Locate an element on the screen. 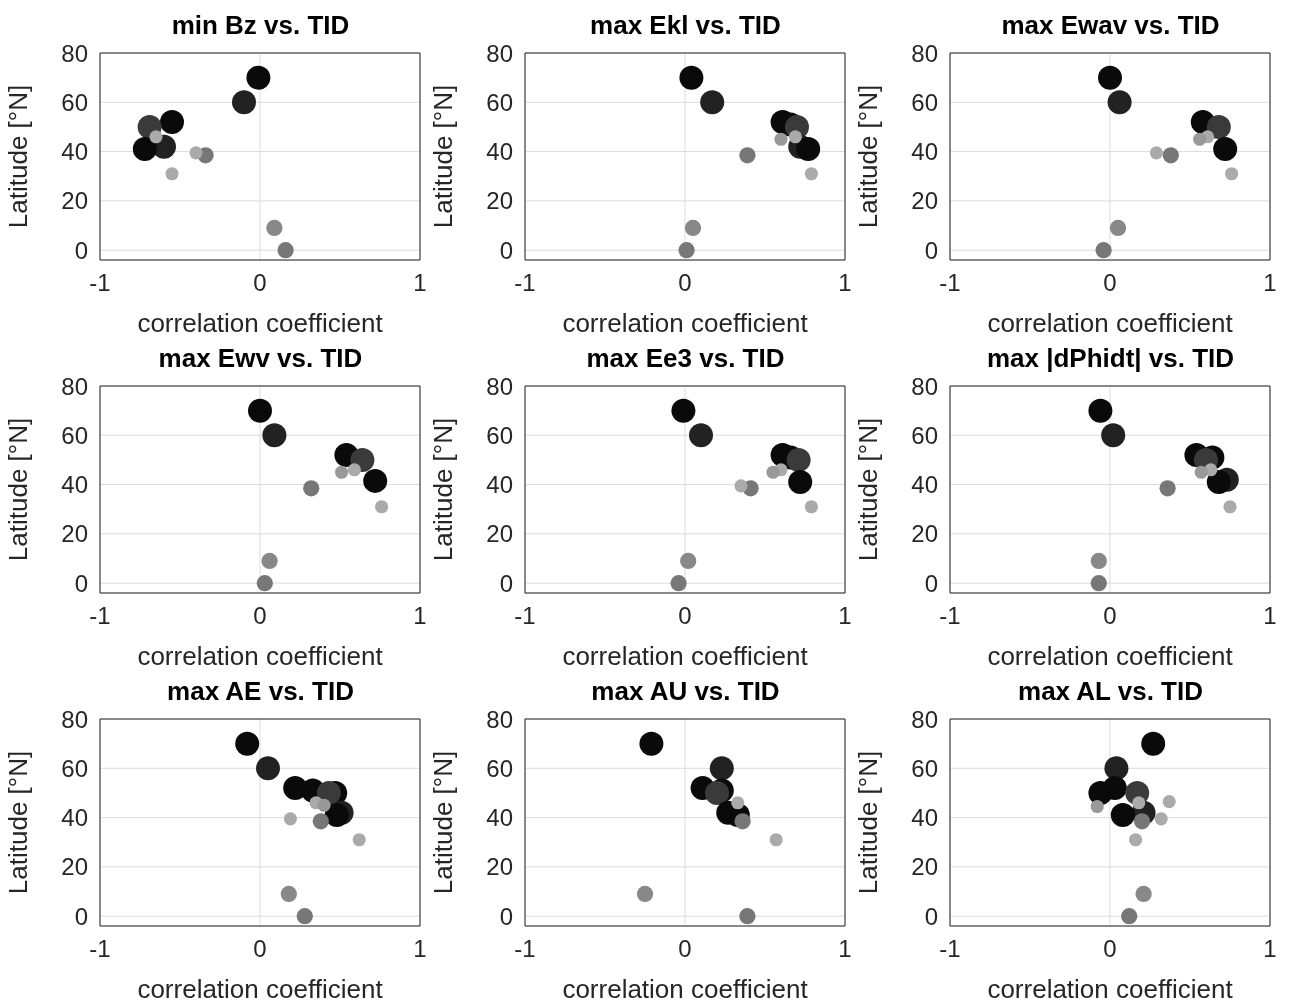 Image resolution: width=1295 pixels, height=1006 pixels. chart-title: max Ewav vs. TID is located at coordinates (1110, 25).